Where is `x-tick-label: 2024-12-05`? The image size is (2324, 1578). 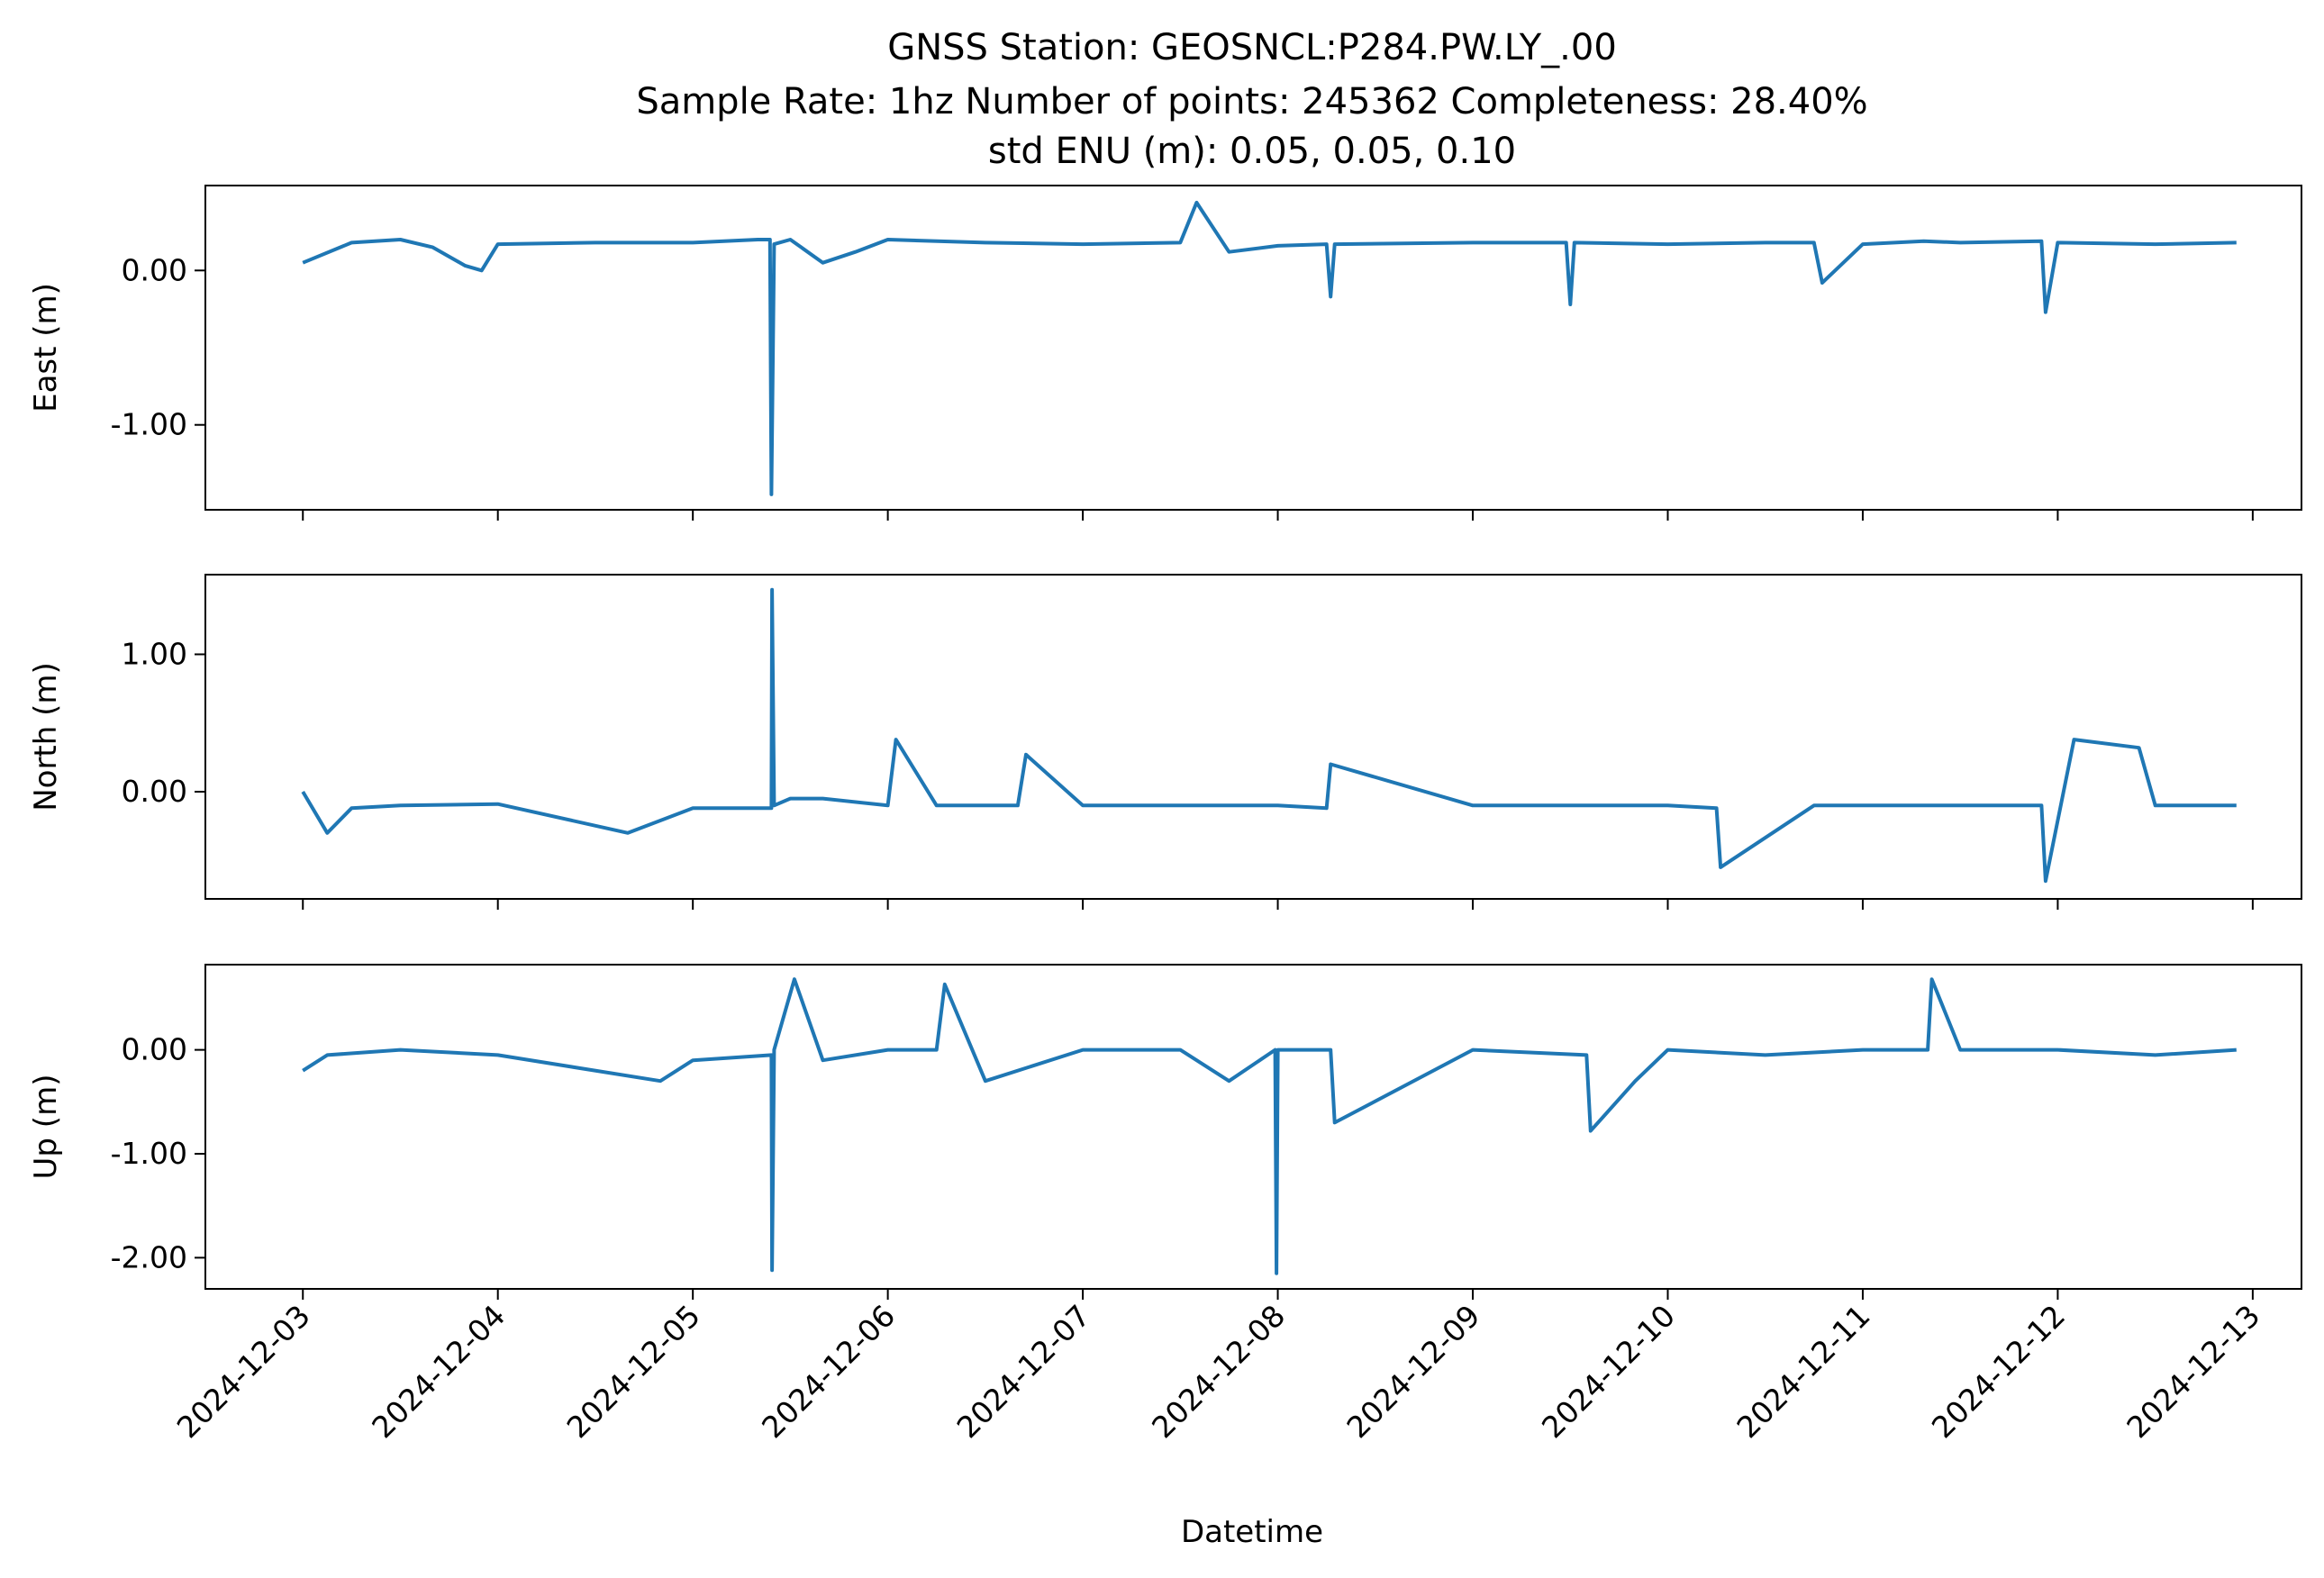
x-tick-label: 2024-12-05 is located at coordinates (633, 1371).